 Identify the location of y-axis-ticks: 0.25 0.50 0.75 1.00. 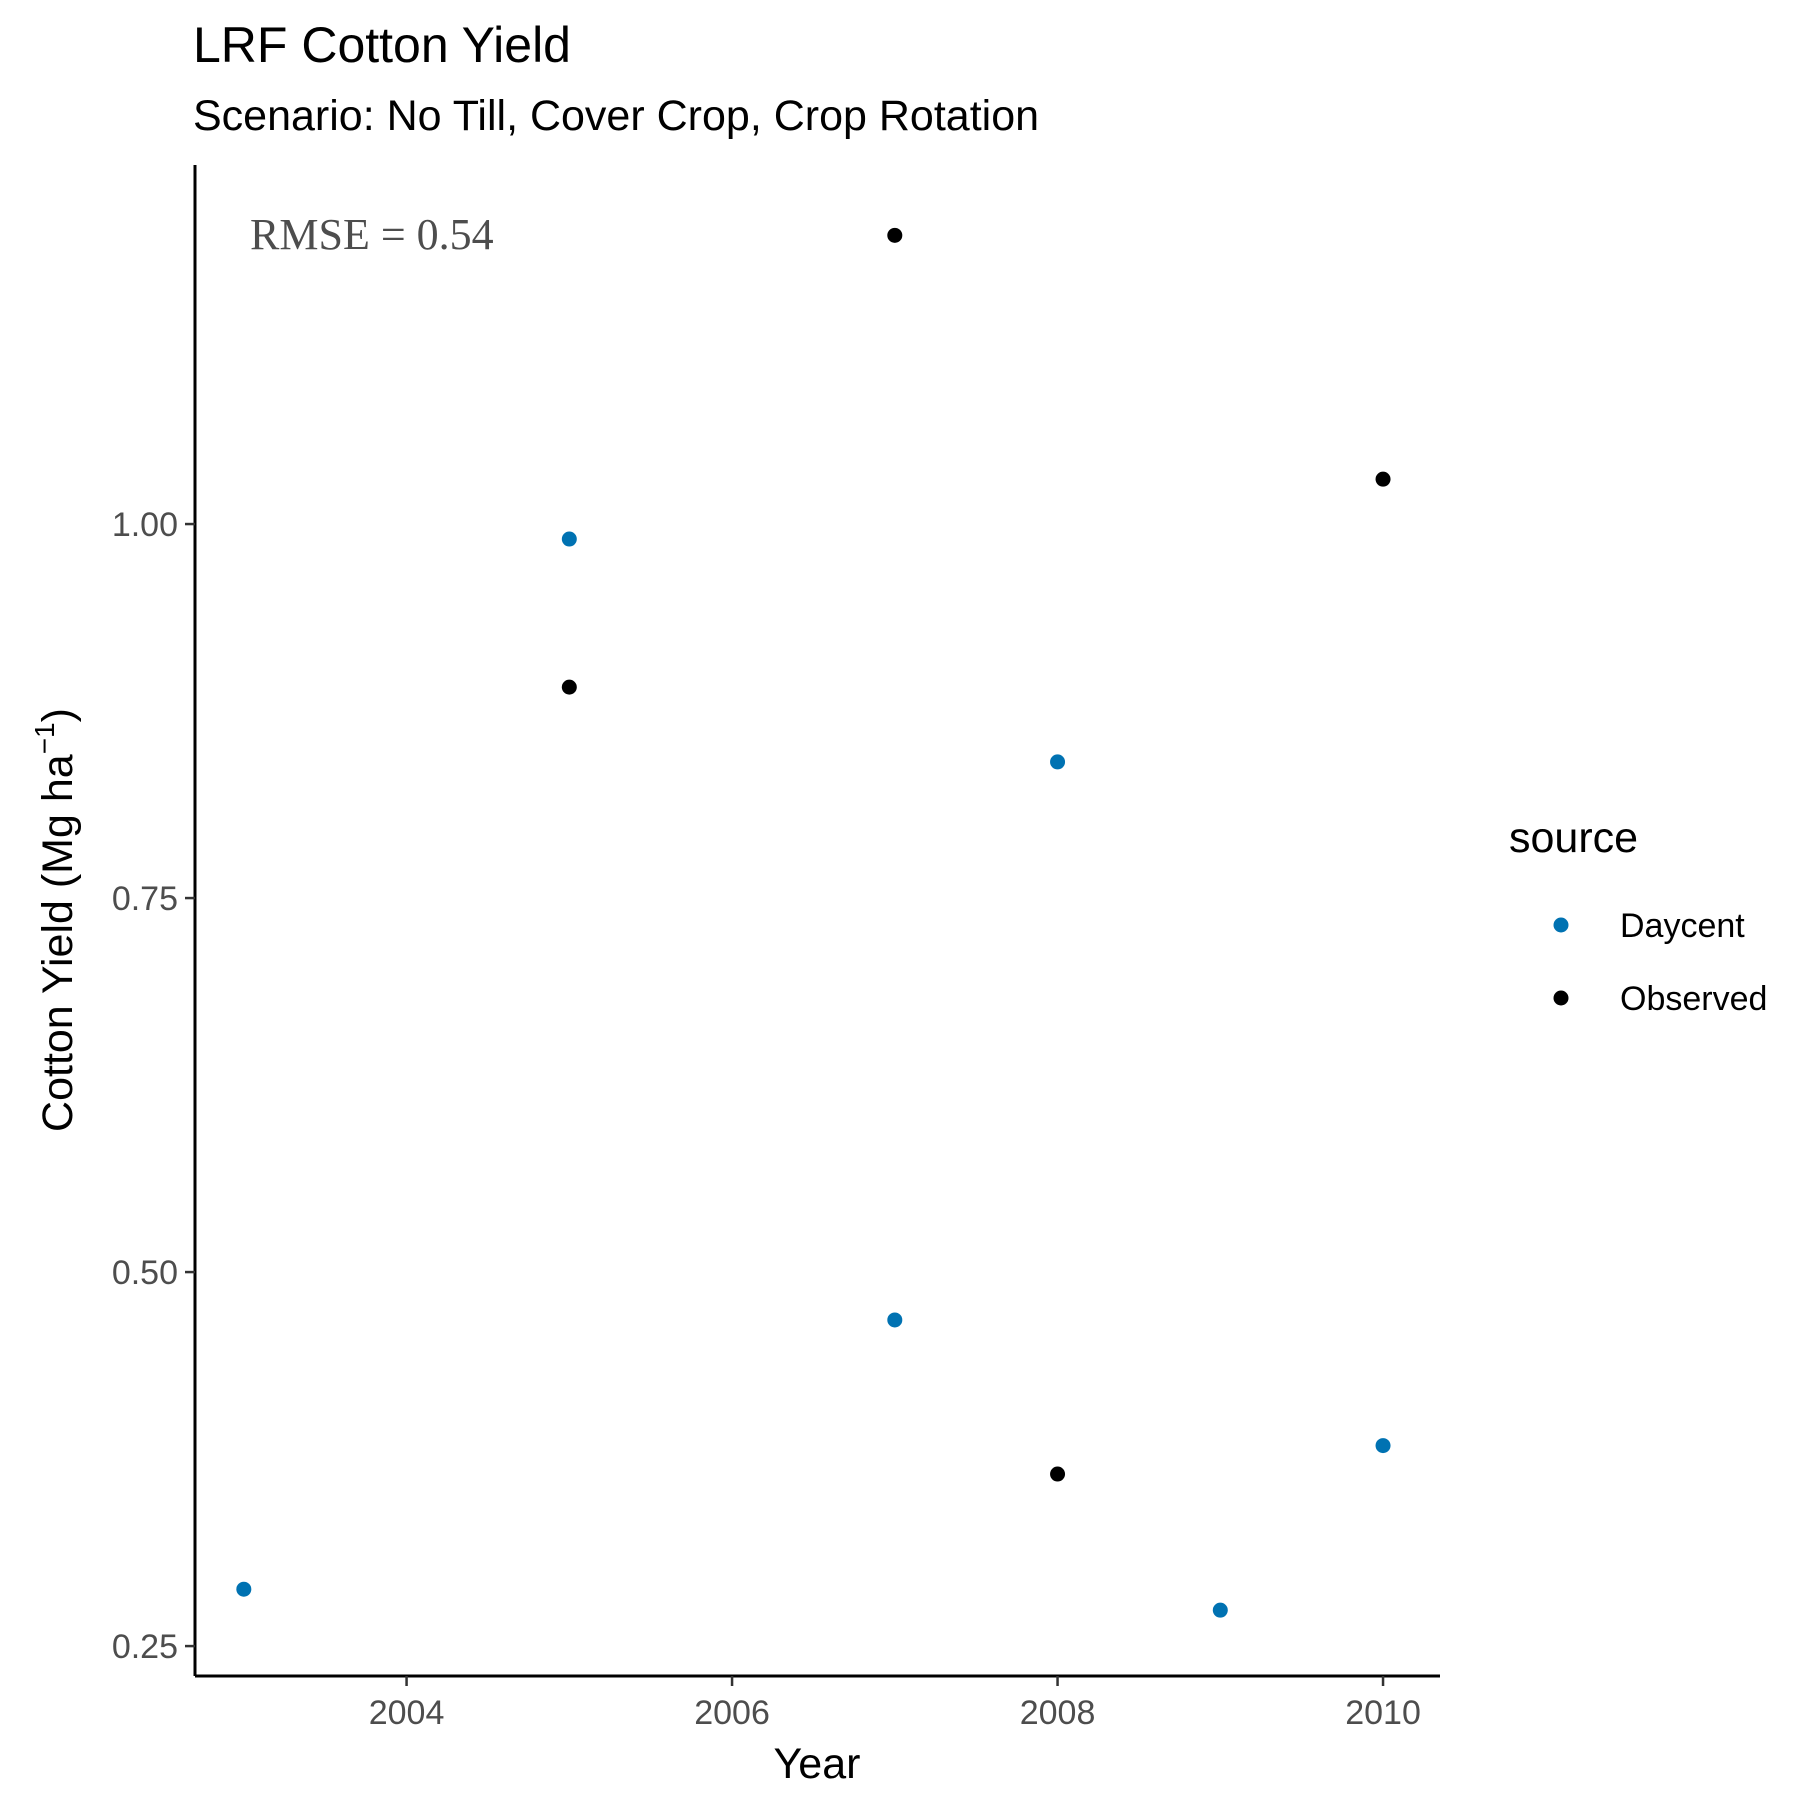
(153, 1086).